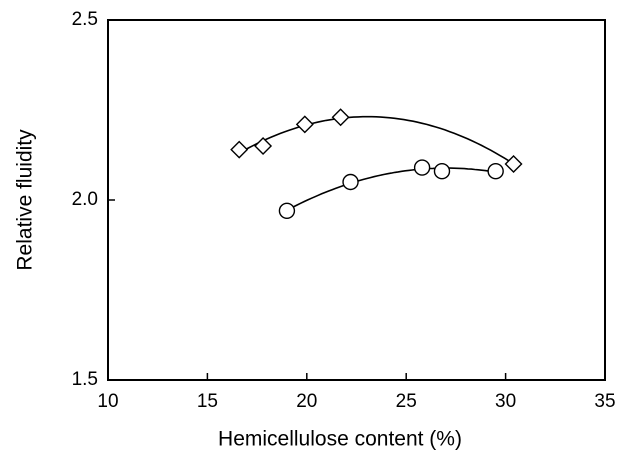 This screenshot has height=457, width=618. What do you see at coordinates (207, 401) in the screenshot?
I see `x-tick-label: 15` at bounding box center [207, 401].